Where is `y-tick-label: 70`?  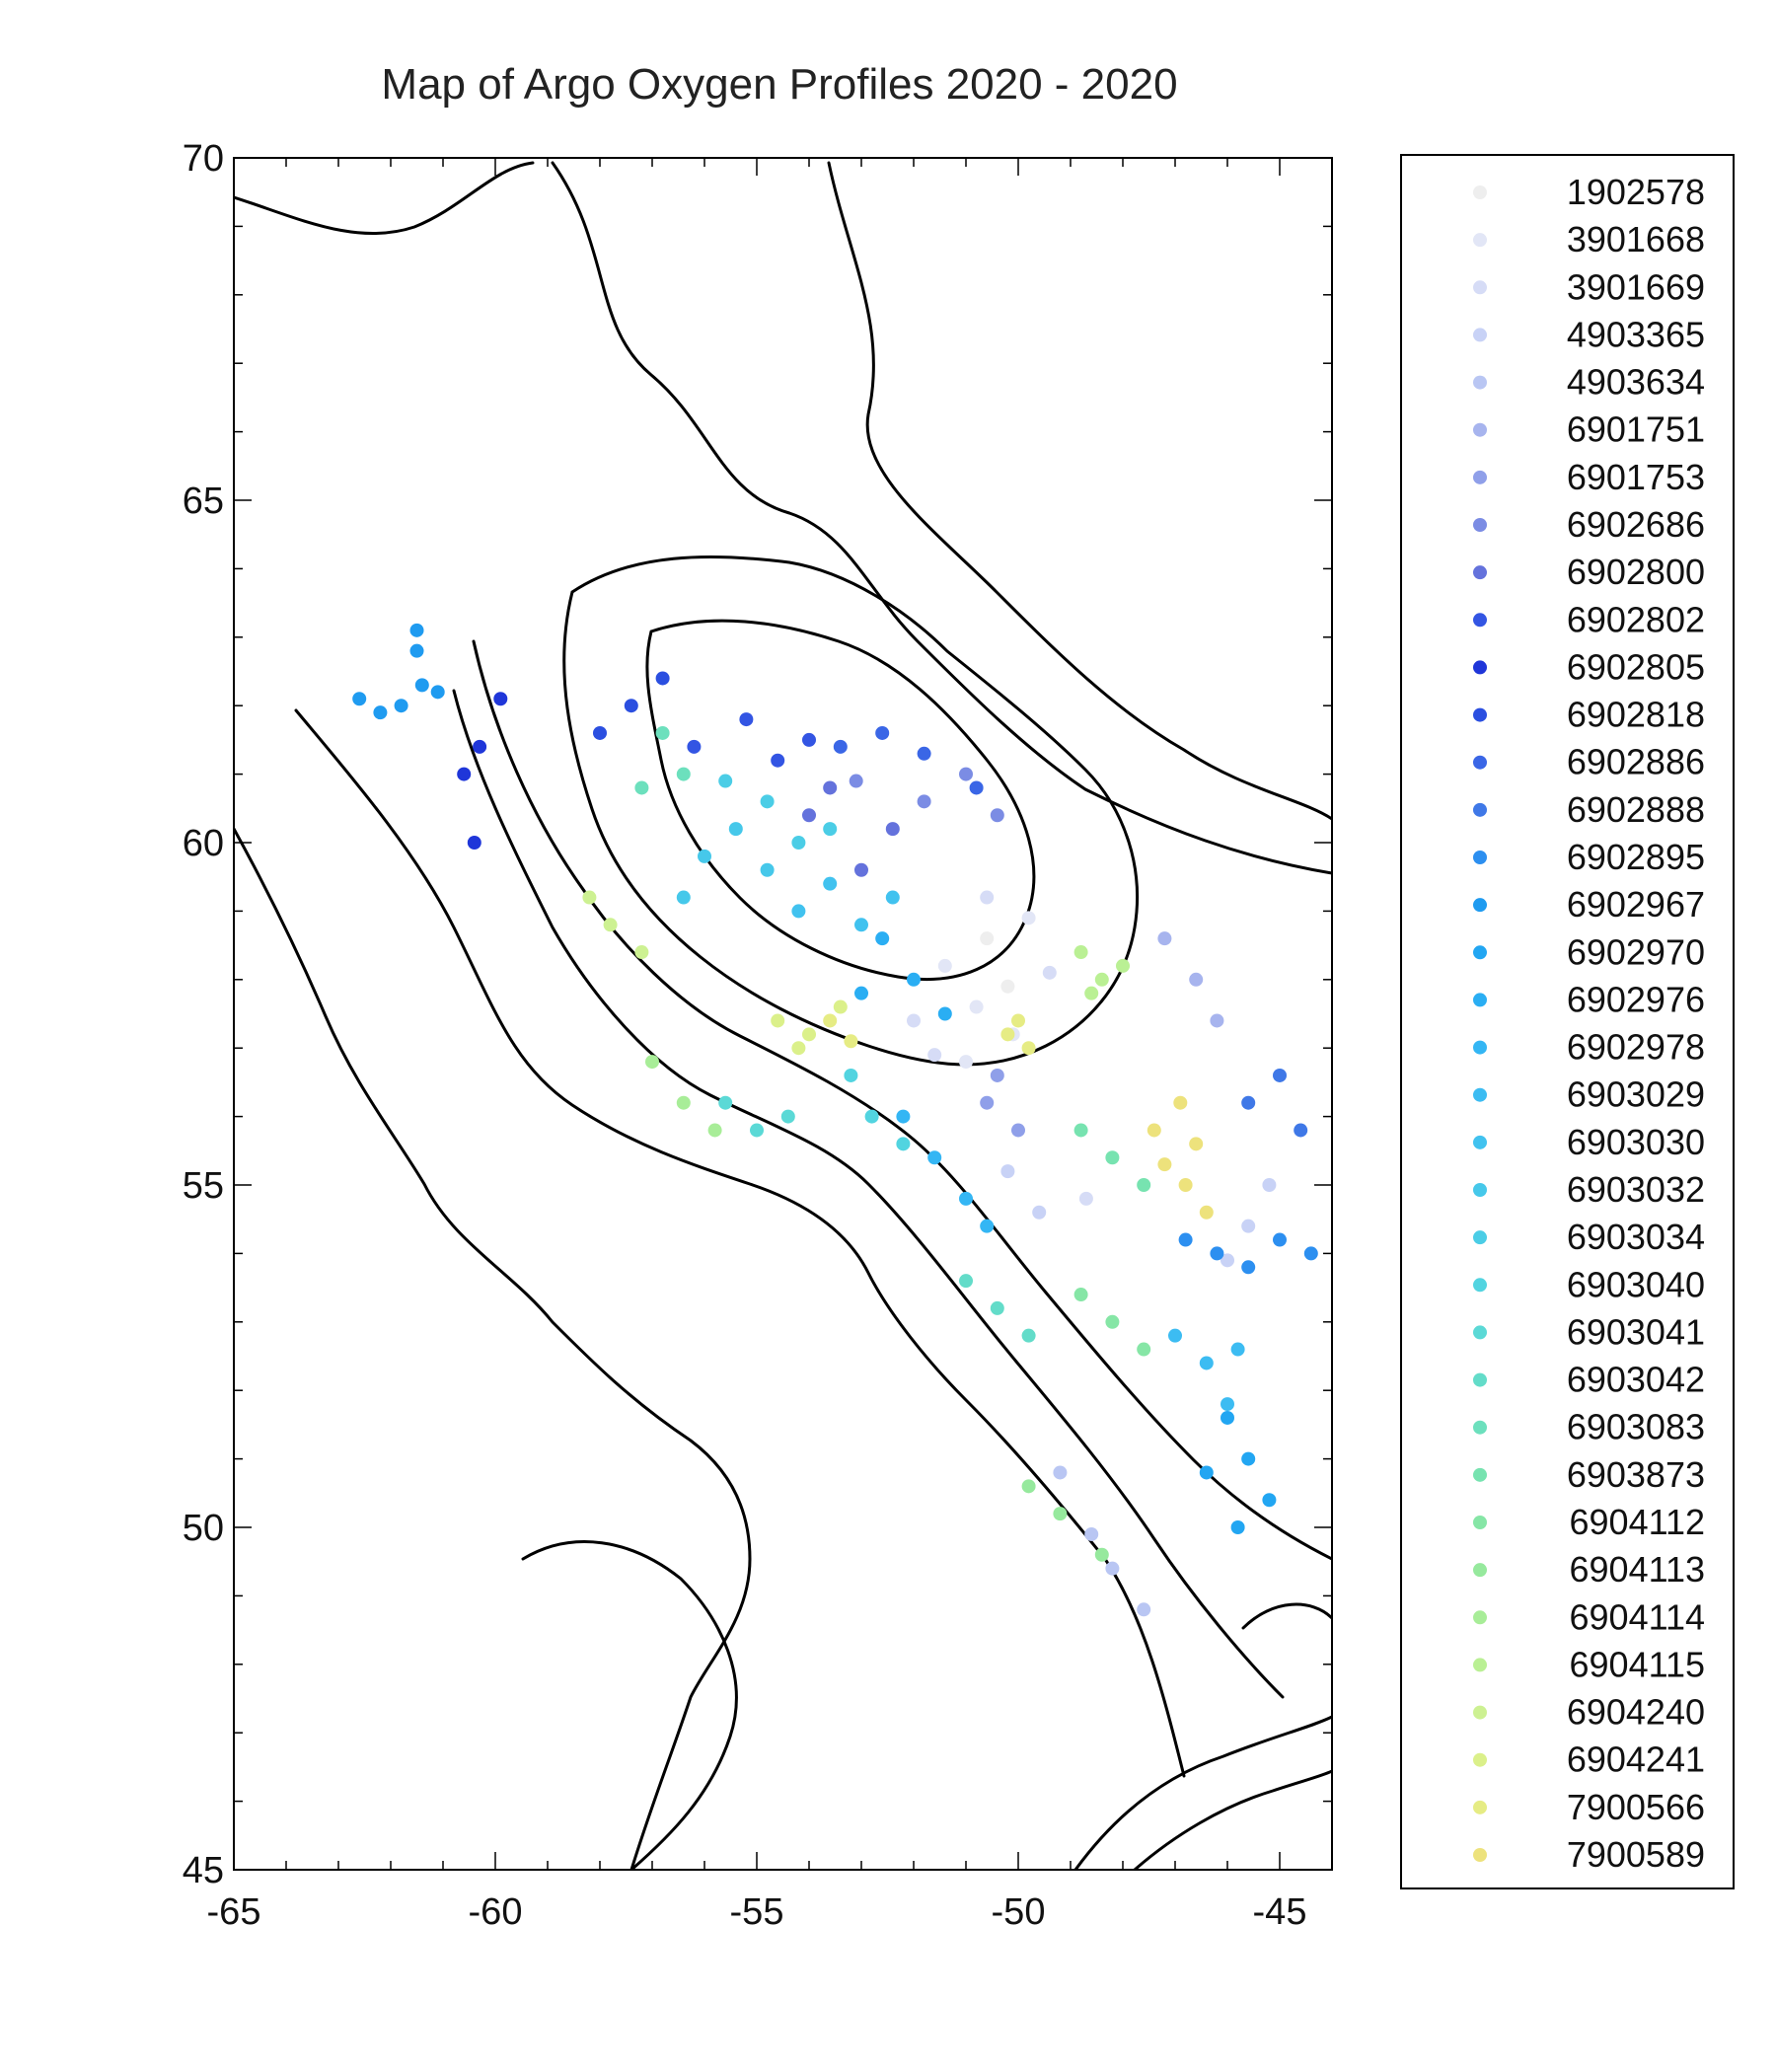
y-tick-label: 70 is located at coordinates (204, 159).